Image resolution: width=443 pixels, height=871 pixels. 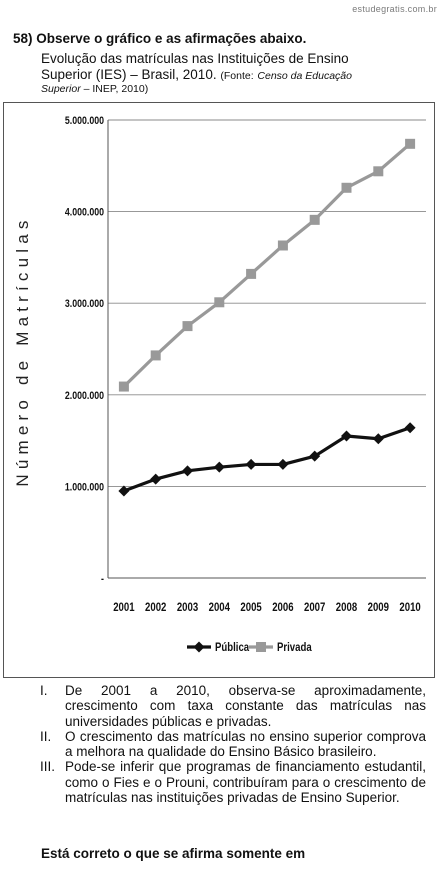 What do you see at coordinates (123, 607) in the screenshot?
I see `x-tick-label: 2001` at bounding box center [123, 607].